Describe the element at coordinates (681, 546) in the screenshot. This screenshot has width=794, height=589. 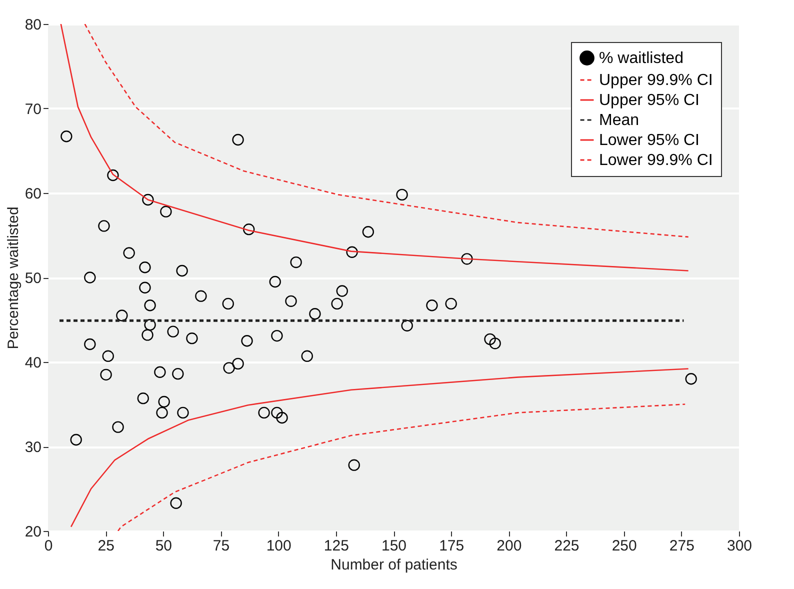
I see `x-tick-label: 275` at that location.